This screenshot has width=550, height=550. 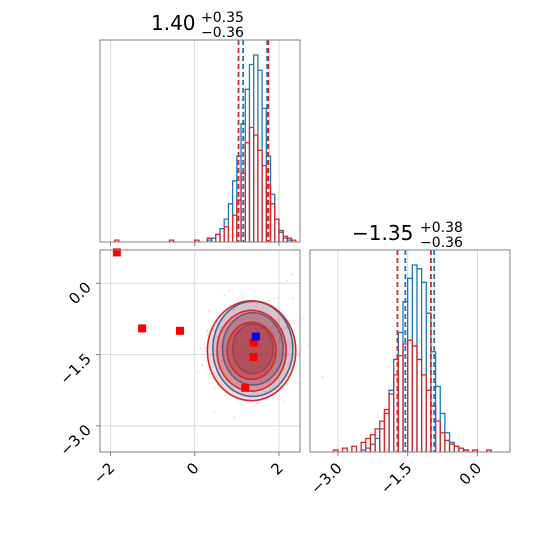 What do you see at coordinates (382, 233) in the screenshot?
I see `panel-2-title-value: −1.35` at bounding box center [382, 233].